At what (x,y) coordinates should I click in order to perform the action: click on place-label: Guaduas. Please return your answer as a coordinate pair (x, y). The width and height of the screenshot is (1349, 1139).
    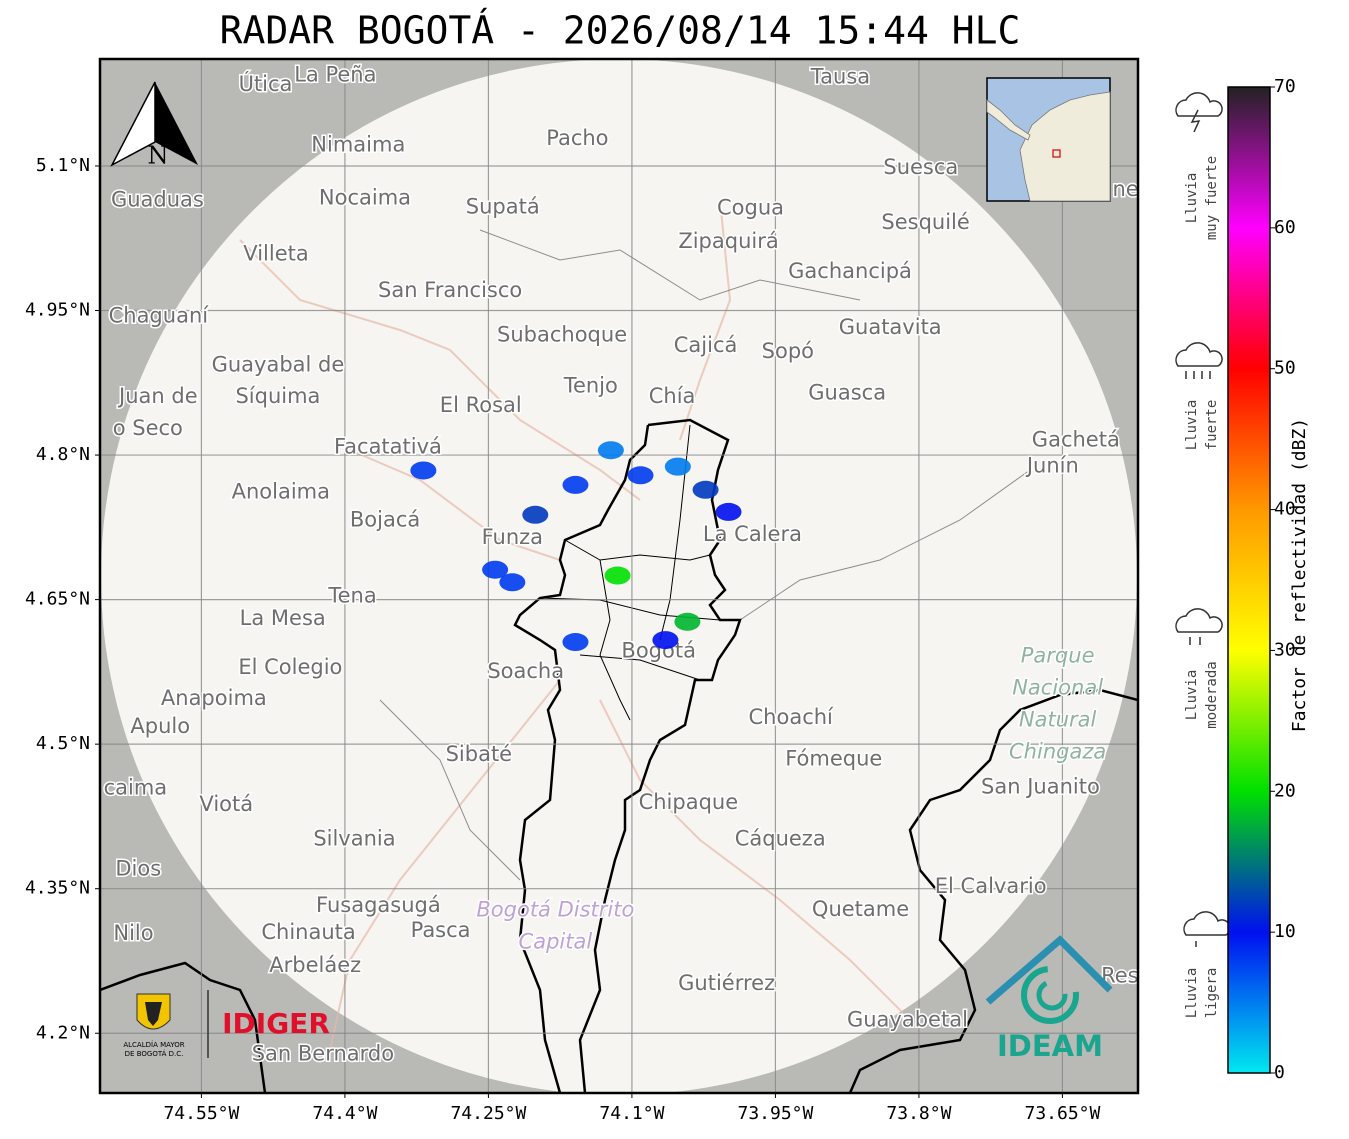
    Looking at the image, I should click on (157, 200).